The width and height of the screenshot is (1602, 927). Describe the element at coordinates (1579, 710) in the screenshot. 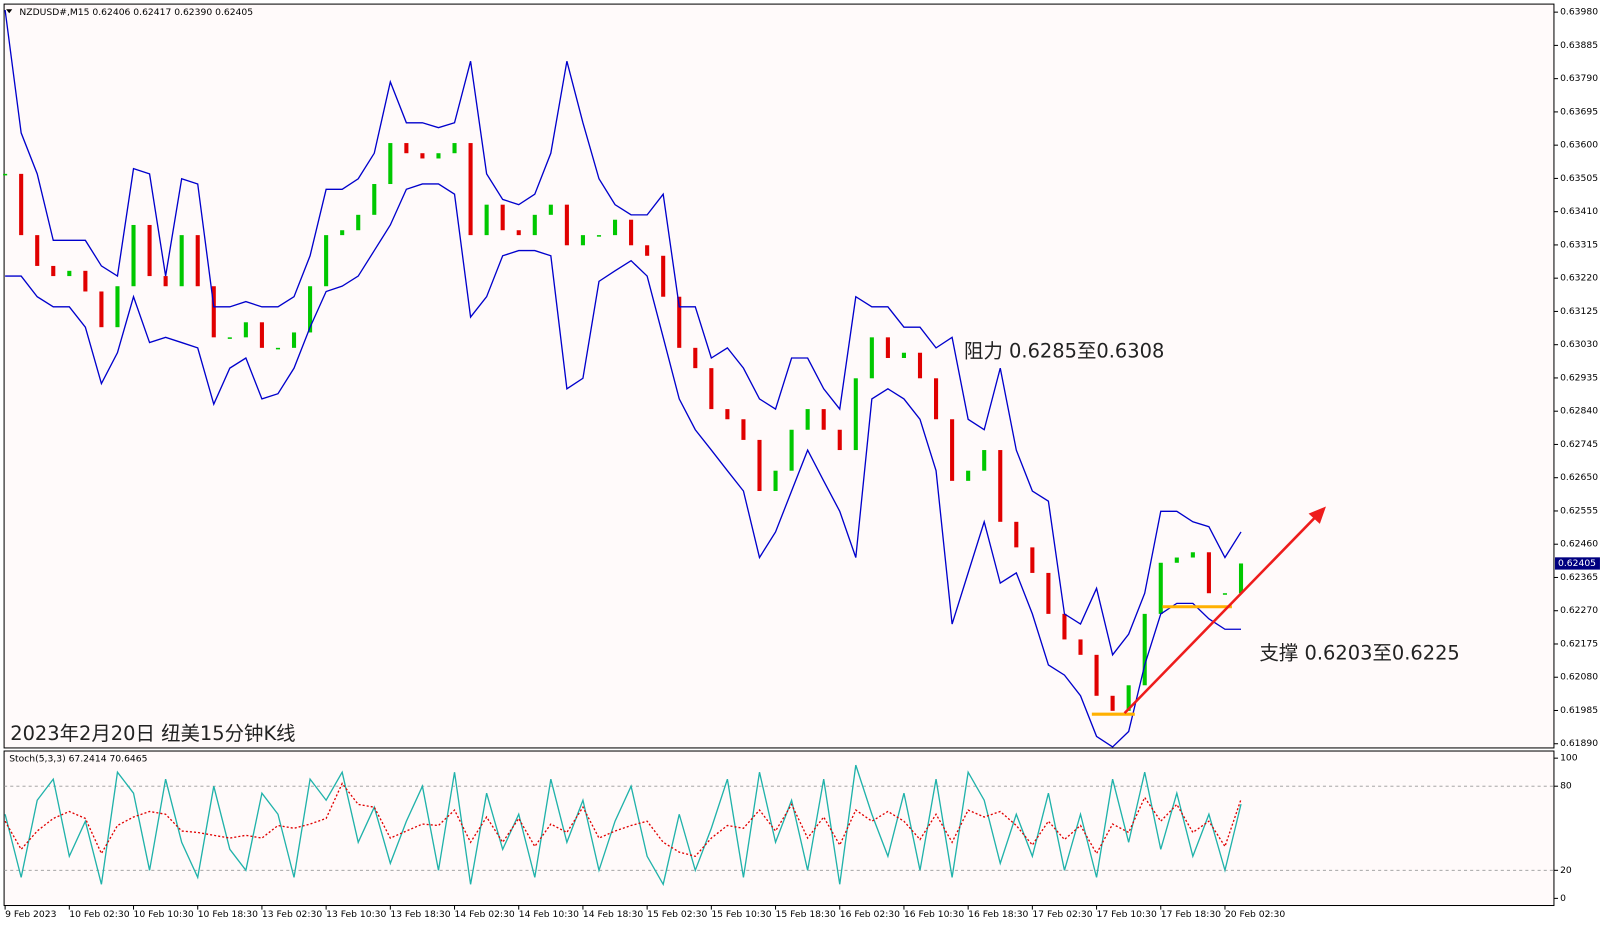

I see `y-tick-label: 0.61985` at that location.